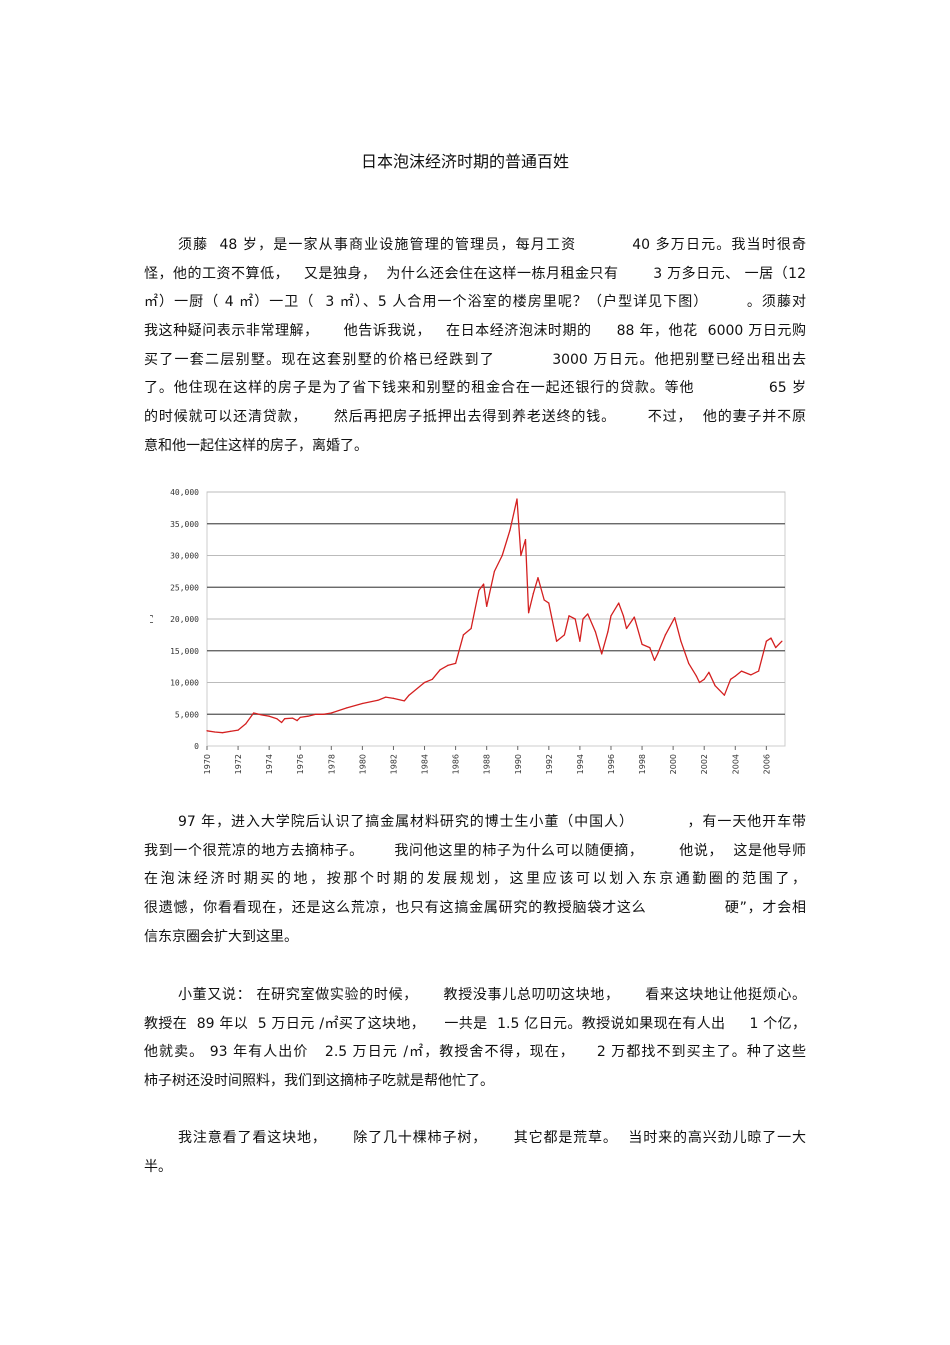 This screenshot has height=1345, width=950. What do you see at coordinates (518, 764) in the screenshot?
I see `x-tick-label: 1990` at bounding box center [518, 764].